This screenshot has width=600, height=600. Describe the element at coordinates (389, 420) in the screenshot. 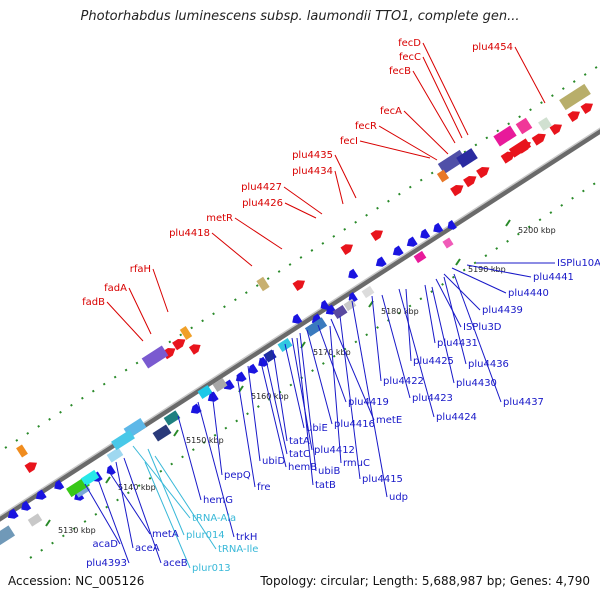

I see `gene-label-mete: metE` at that location.